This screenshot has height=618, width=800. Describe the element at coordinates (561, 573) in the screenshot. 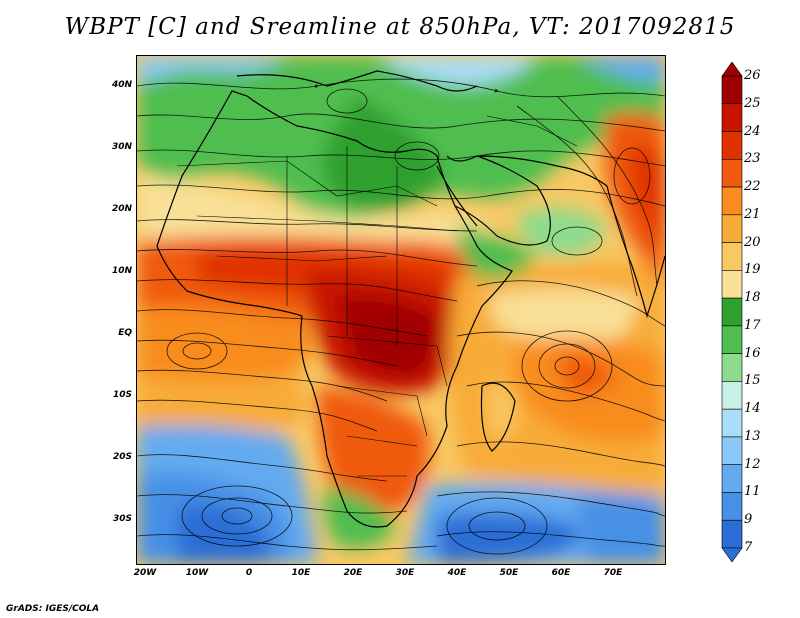

I see `lon-label: 60E` at that location.